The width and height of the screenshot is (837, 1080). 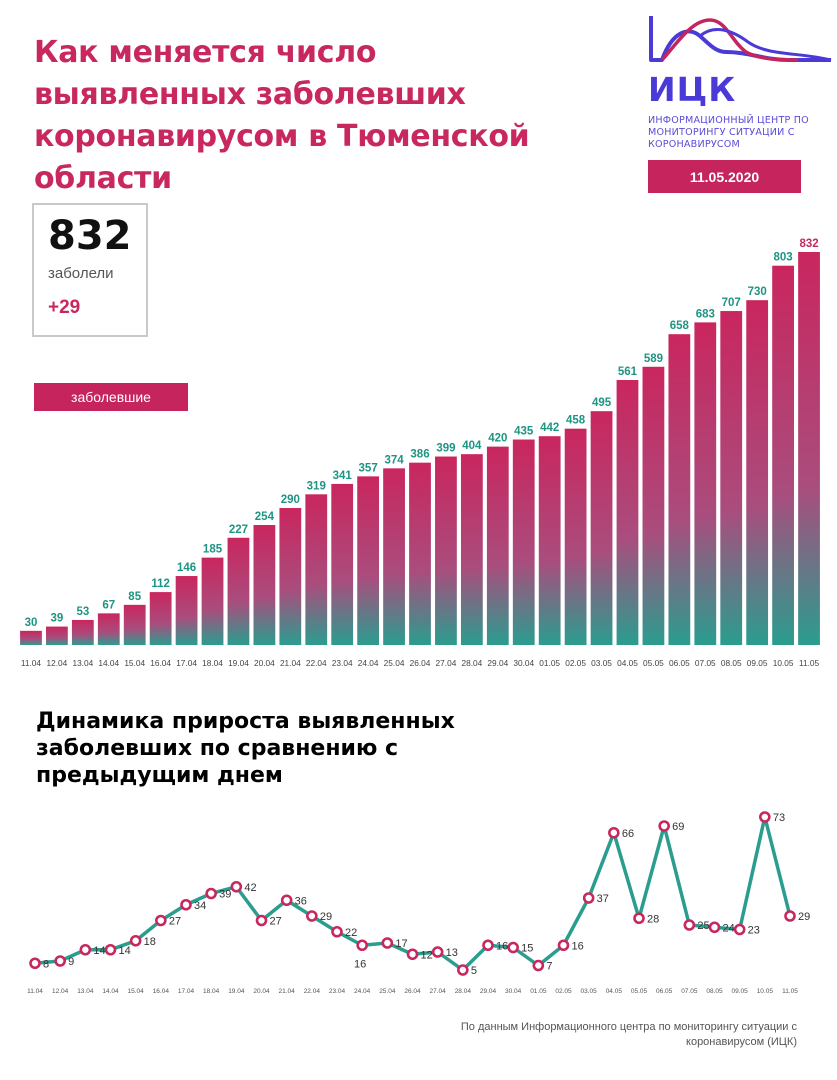 What do you see at coordinates (729, 928) in the screenshot?
I see `point-value-label: 24` at bounding box center [729, 928].